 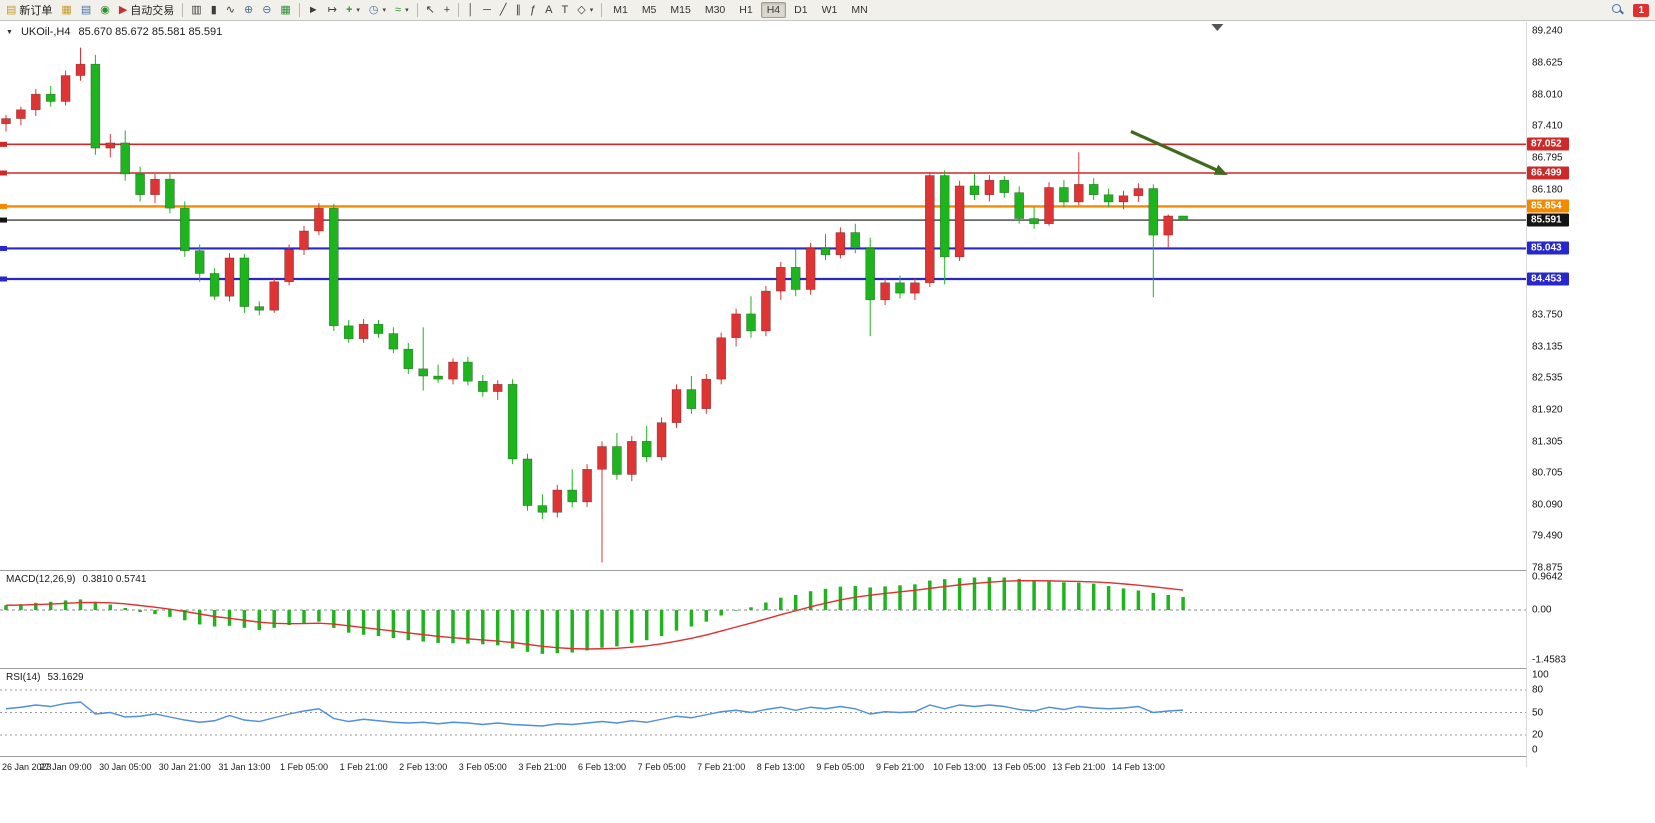 I want to click on time-axis-label: 30 Jan 21:00, so click(x=184, y=767).